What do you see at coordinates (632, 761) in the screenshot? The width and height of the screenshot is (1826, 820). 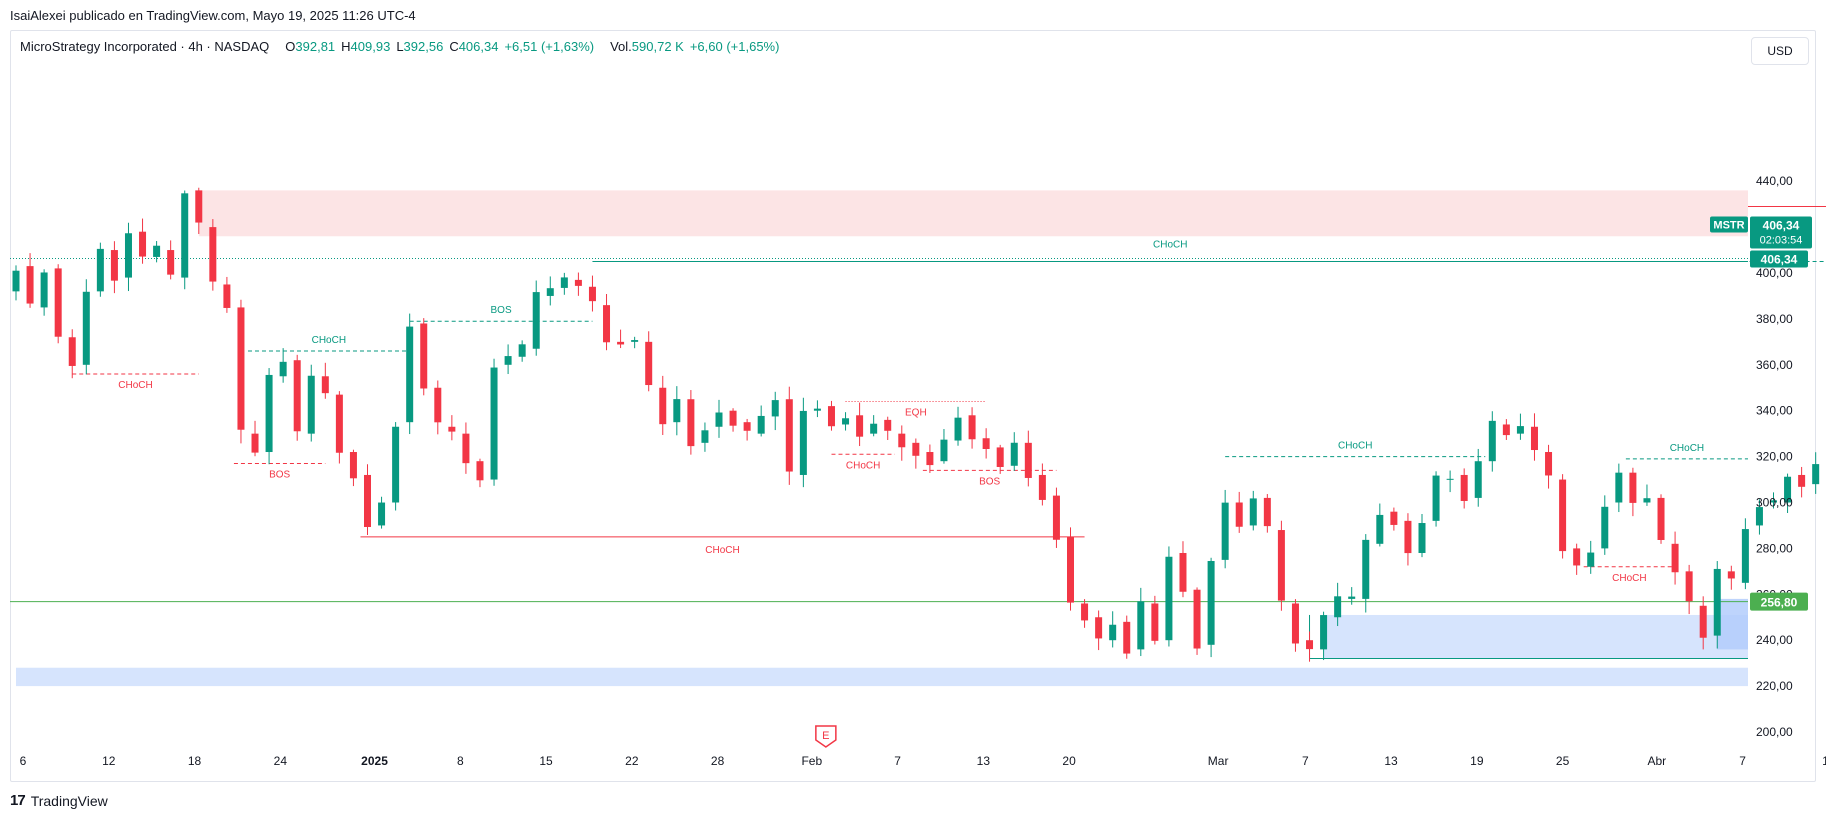 I see `x-tick-label: 22` at bounding box center [632, 761].